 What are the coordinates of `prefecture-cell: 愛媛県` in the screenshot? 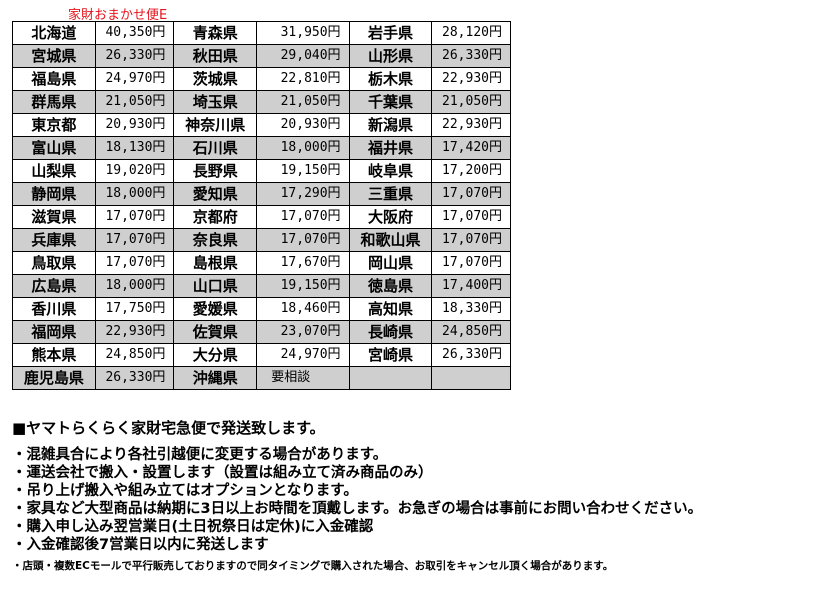 It's located at (215, 309).